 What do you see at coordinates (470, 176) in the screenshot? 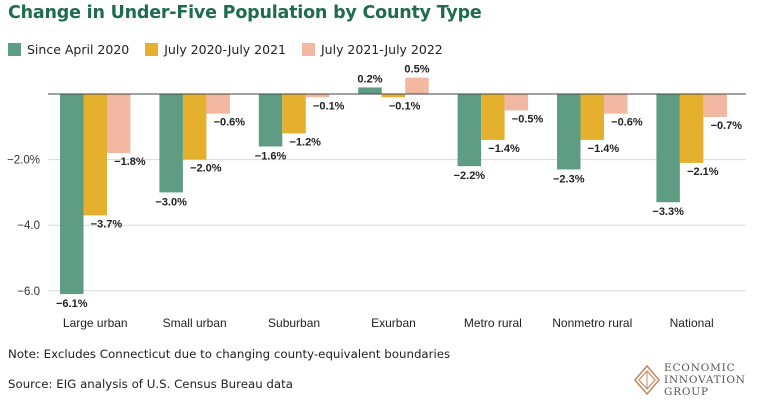
I see `data-label: −2.2%` at bounding box center [470, 176].